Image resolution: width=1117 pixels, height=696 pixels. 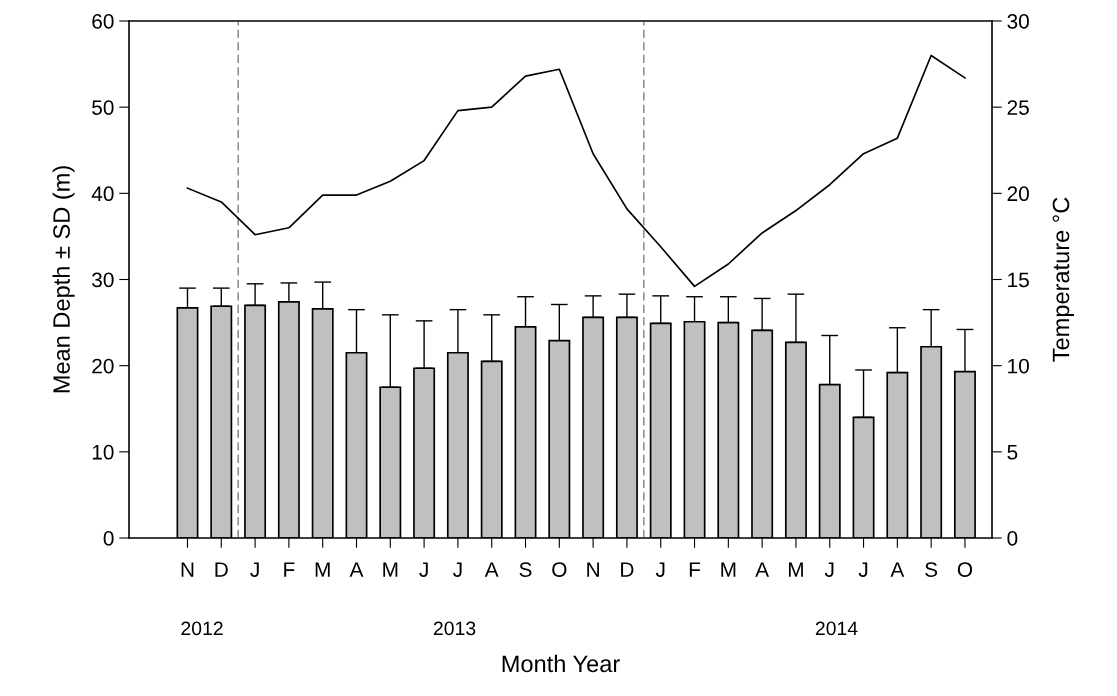 I want to click on y2-tick-label: 0, so click(x=1012, y=538).